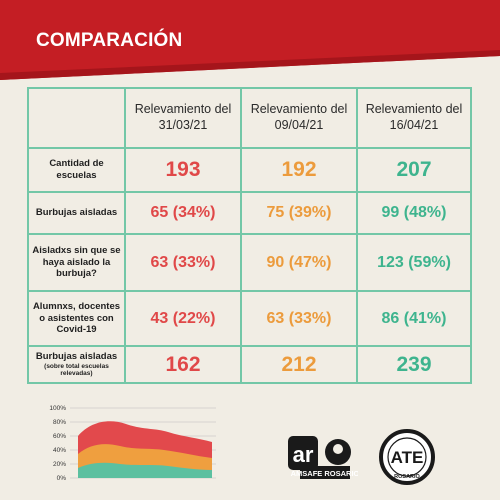 This screenshot has height=500, width=500. What do you see at coordinates (414, 171) in the screenshot?
I see `table-cell: 207` at bounding box center [414, 171].